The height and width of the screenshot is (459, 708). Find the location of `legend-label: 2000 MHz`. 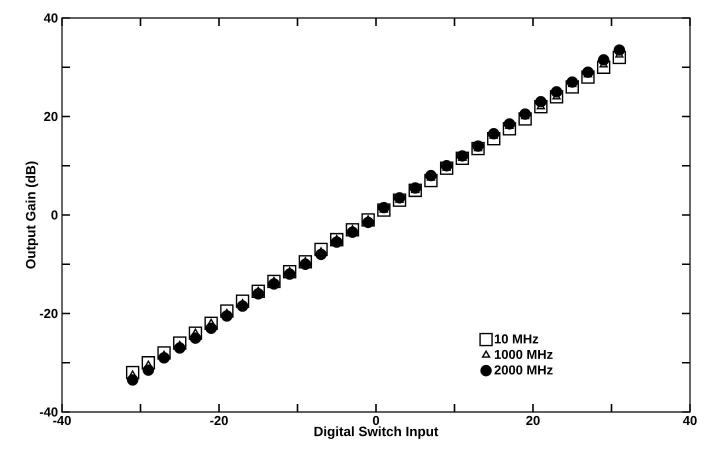

legend-label: 2000 MHz is located at coordinates (523, 370).